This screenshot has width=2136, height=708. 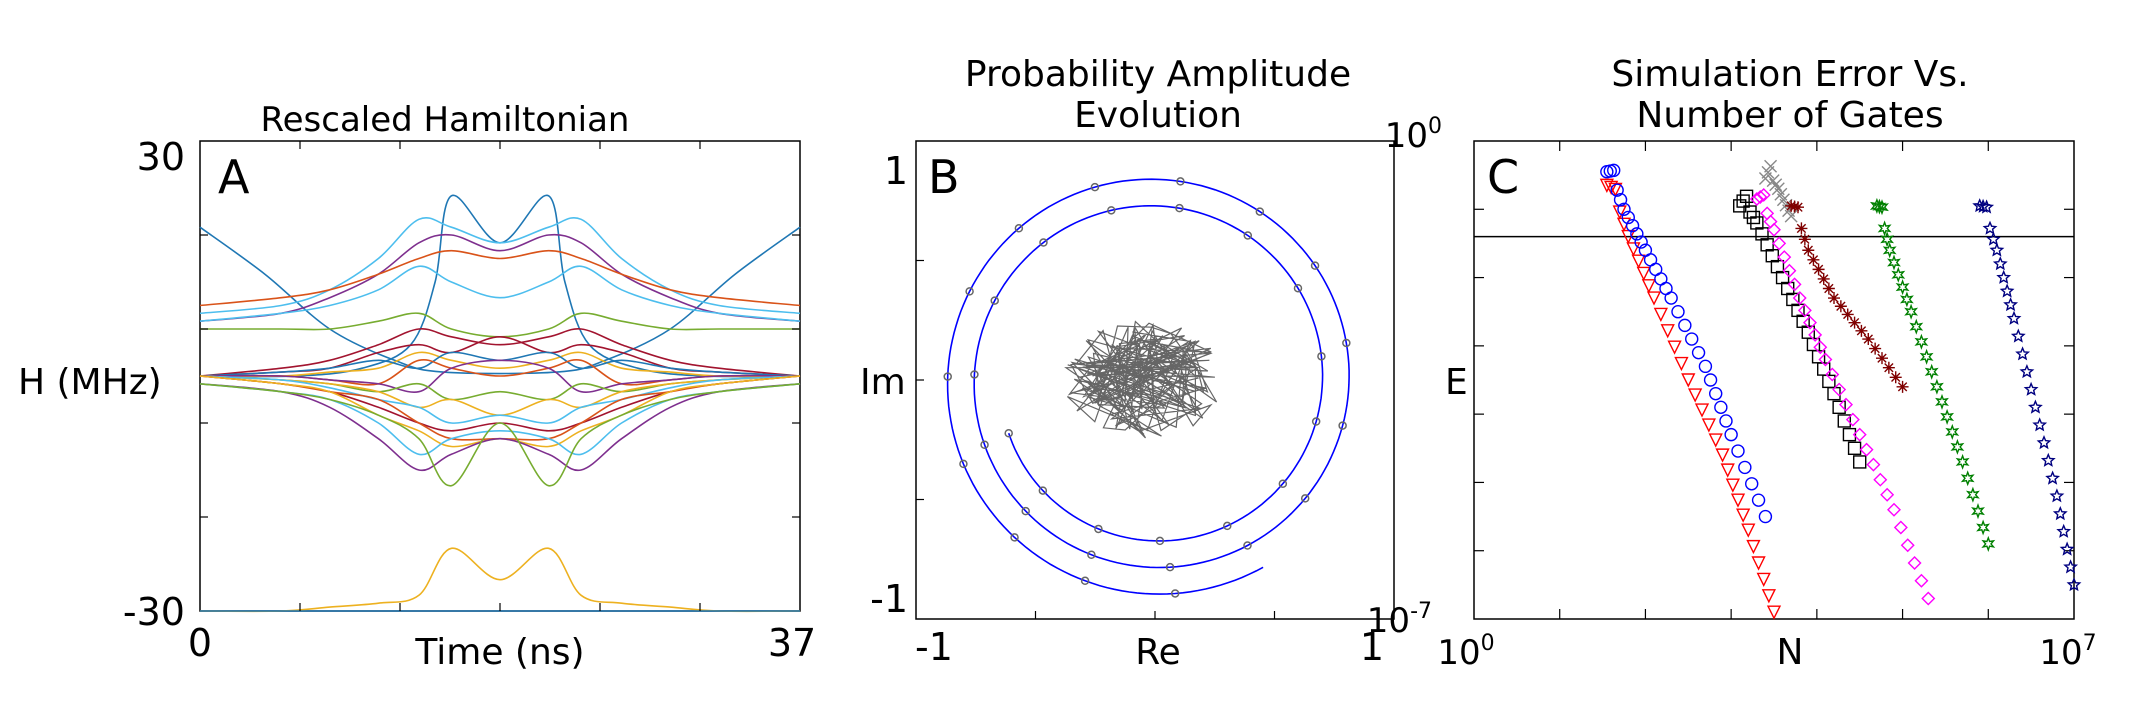 I want to click on panel-c-ytick-top-base: 10, so click(x=1406, y=136).